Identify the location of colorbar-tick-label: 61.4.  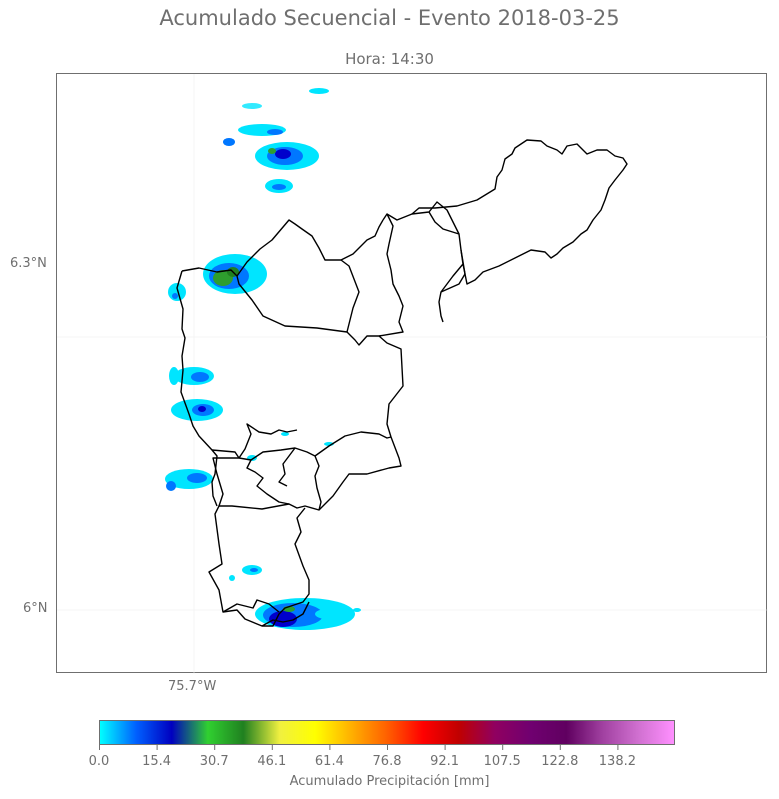
(329, 761).